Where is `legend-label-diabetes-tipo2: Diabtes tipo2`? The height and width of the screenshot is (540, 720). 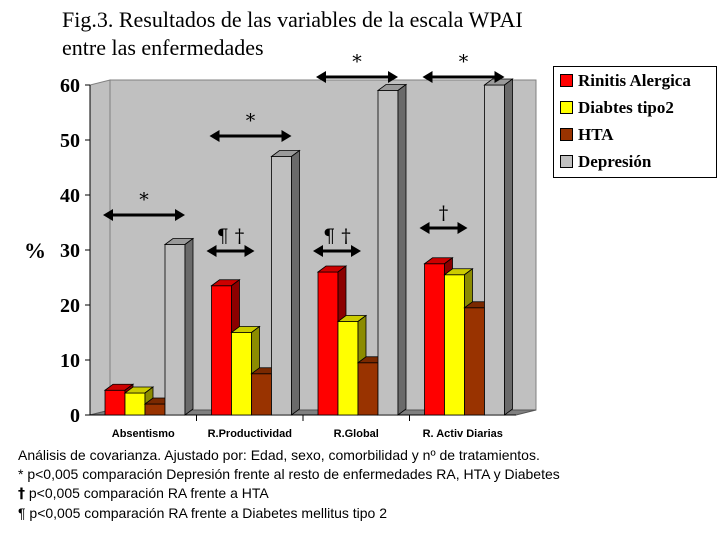
legend-label-diabetes-tipo2: Diabtes tipo2 is located at coordinates (626, 107).